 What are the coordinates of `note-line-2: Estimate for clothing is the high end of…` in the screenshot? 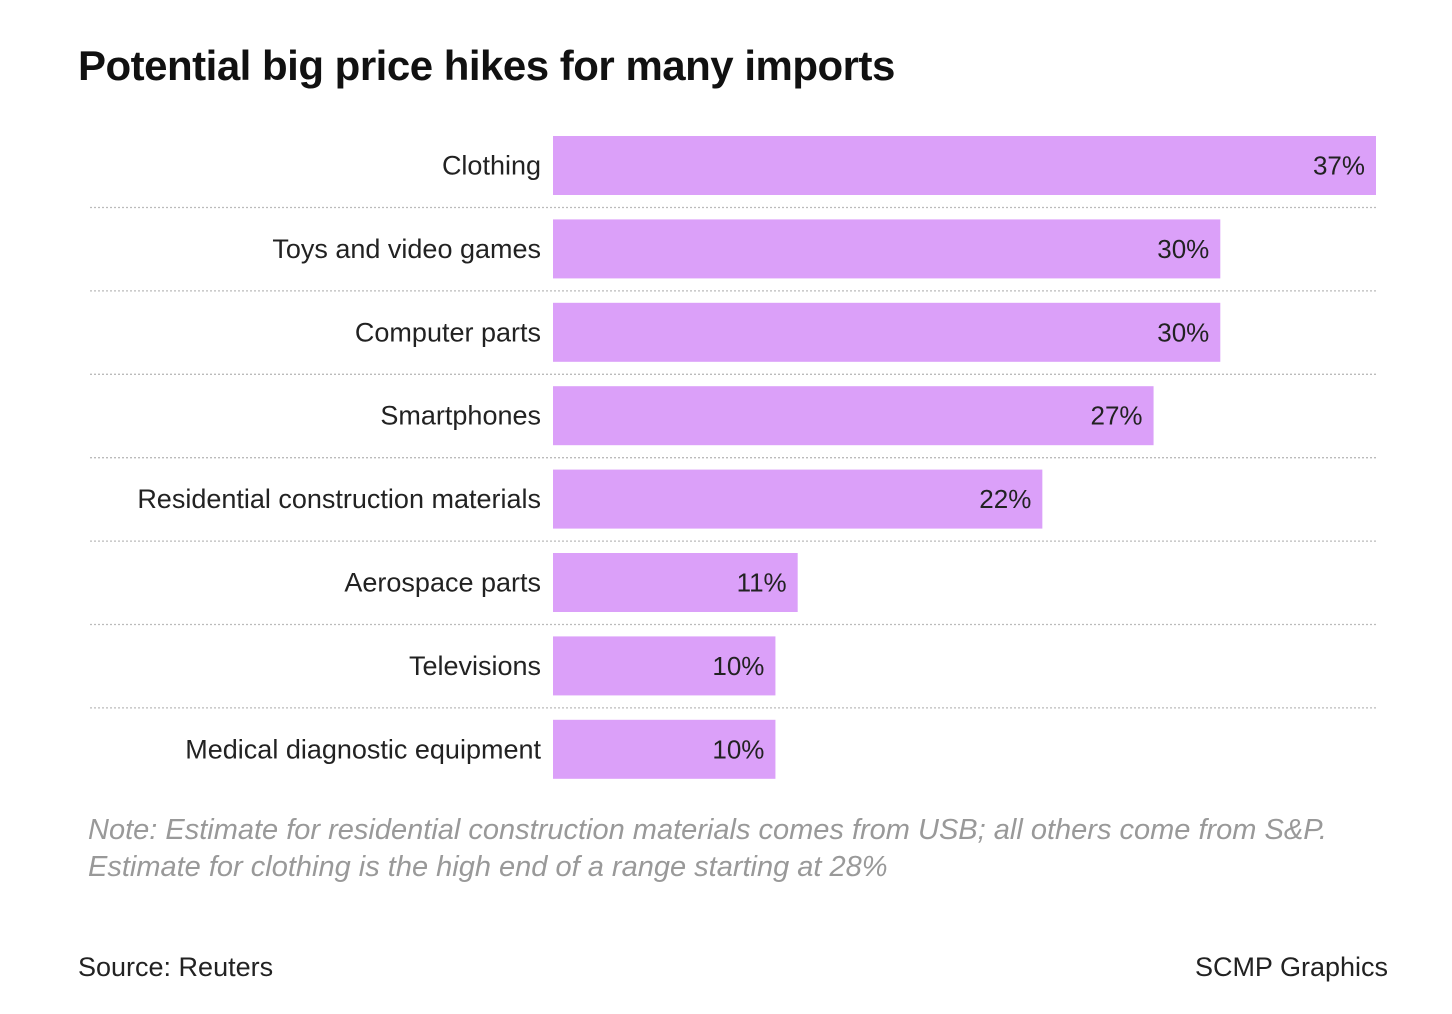 It's located at (488, 867).